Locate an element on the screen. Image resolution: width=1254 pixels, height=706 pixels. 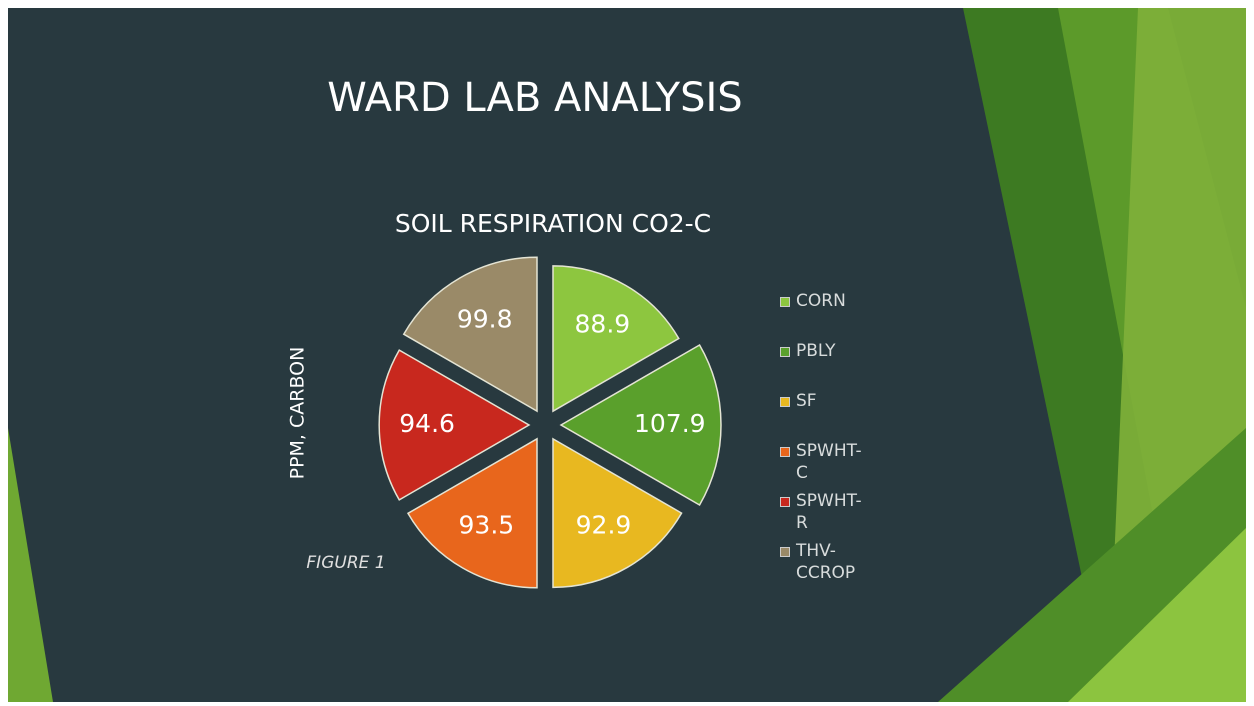
legend-item: CORN is located at coordinates (840, 315).